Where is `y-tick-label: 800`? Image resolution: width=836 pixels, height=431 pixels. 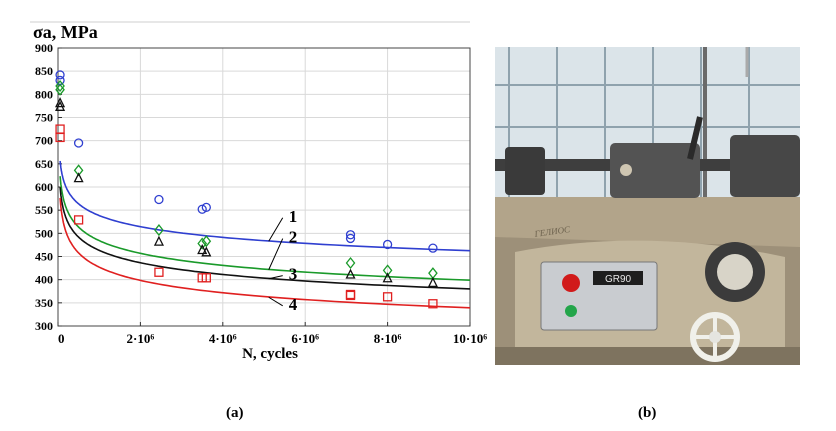
y-tick-label: 800 is located at coordinates (44, 94).